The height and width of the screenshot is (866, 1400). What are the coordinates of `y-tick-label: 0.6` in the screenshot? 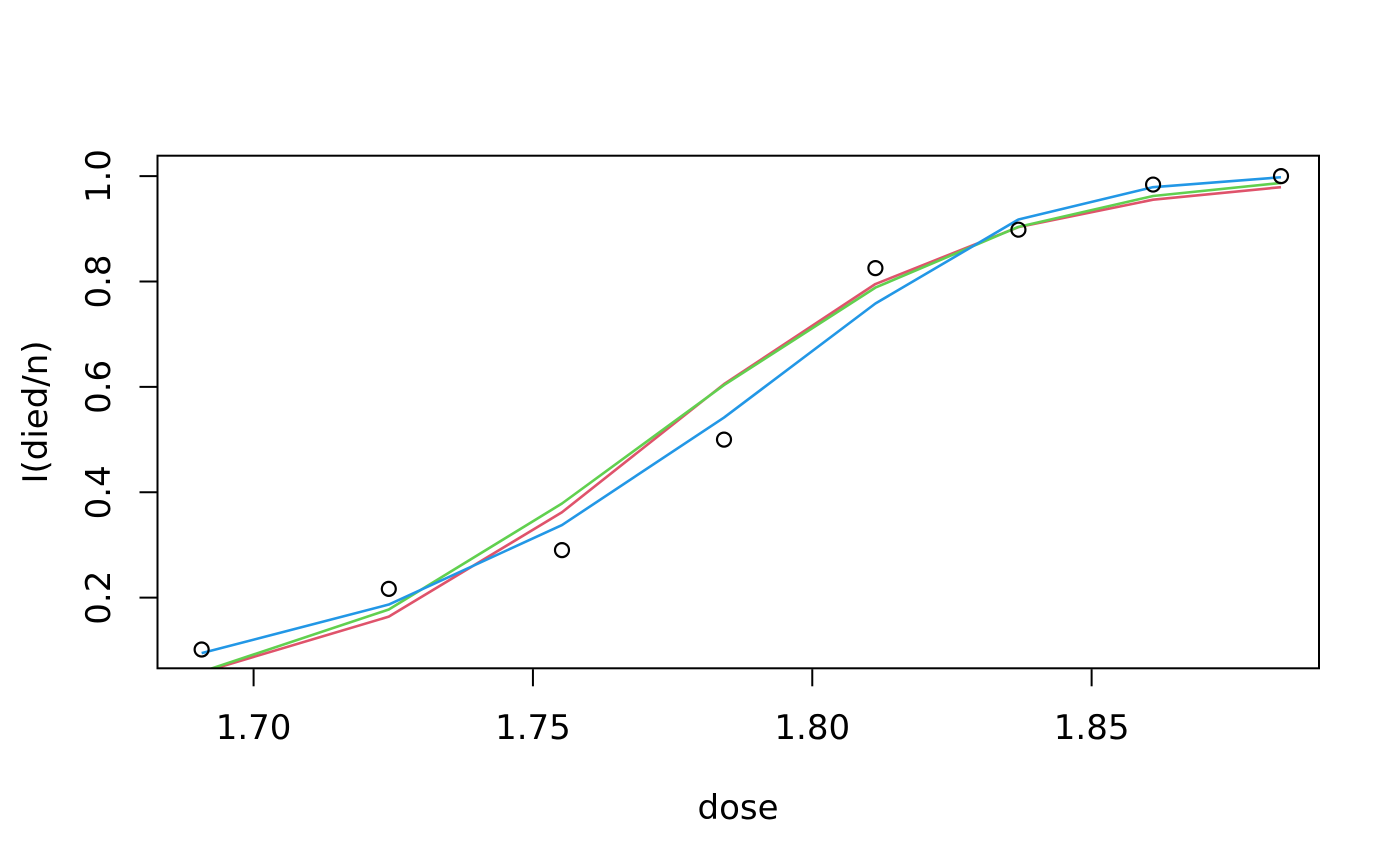 It's located at (99, 387).